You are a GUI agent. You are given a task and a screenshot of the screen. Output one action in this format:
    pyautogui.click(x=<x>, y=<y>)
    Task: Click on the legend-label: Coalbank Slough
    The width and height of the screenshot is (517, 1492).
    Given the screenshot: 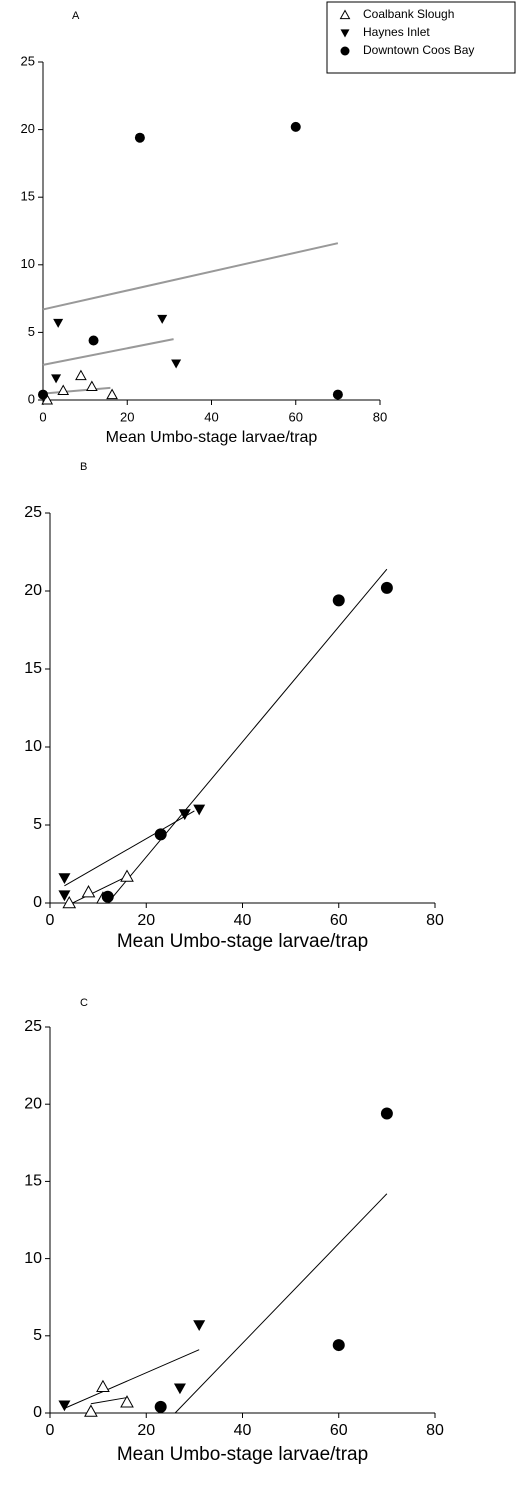 What is the action you would take?
    pyautogui.click(x=408, y=14)
    